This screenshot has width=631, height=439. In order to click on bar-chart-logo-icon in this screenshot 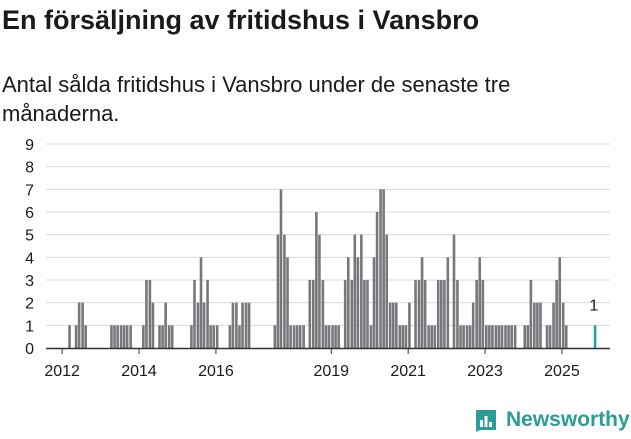, I will do `click(486, 421)`.